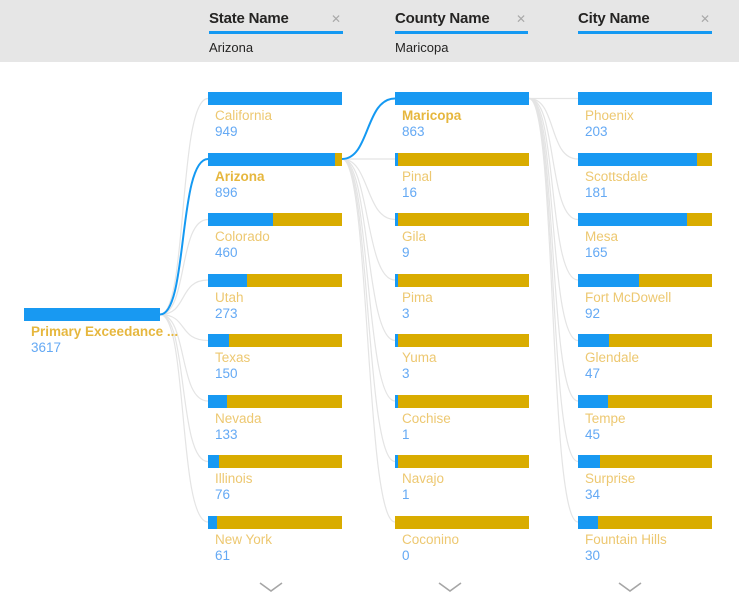 This screenshot has height=610, width=739. Describe the element at coordinates (417, 297) in the screenshot. I see `node-label: Pima` at that location.